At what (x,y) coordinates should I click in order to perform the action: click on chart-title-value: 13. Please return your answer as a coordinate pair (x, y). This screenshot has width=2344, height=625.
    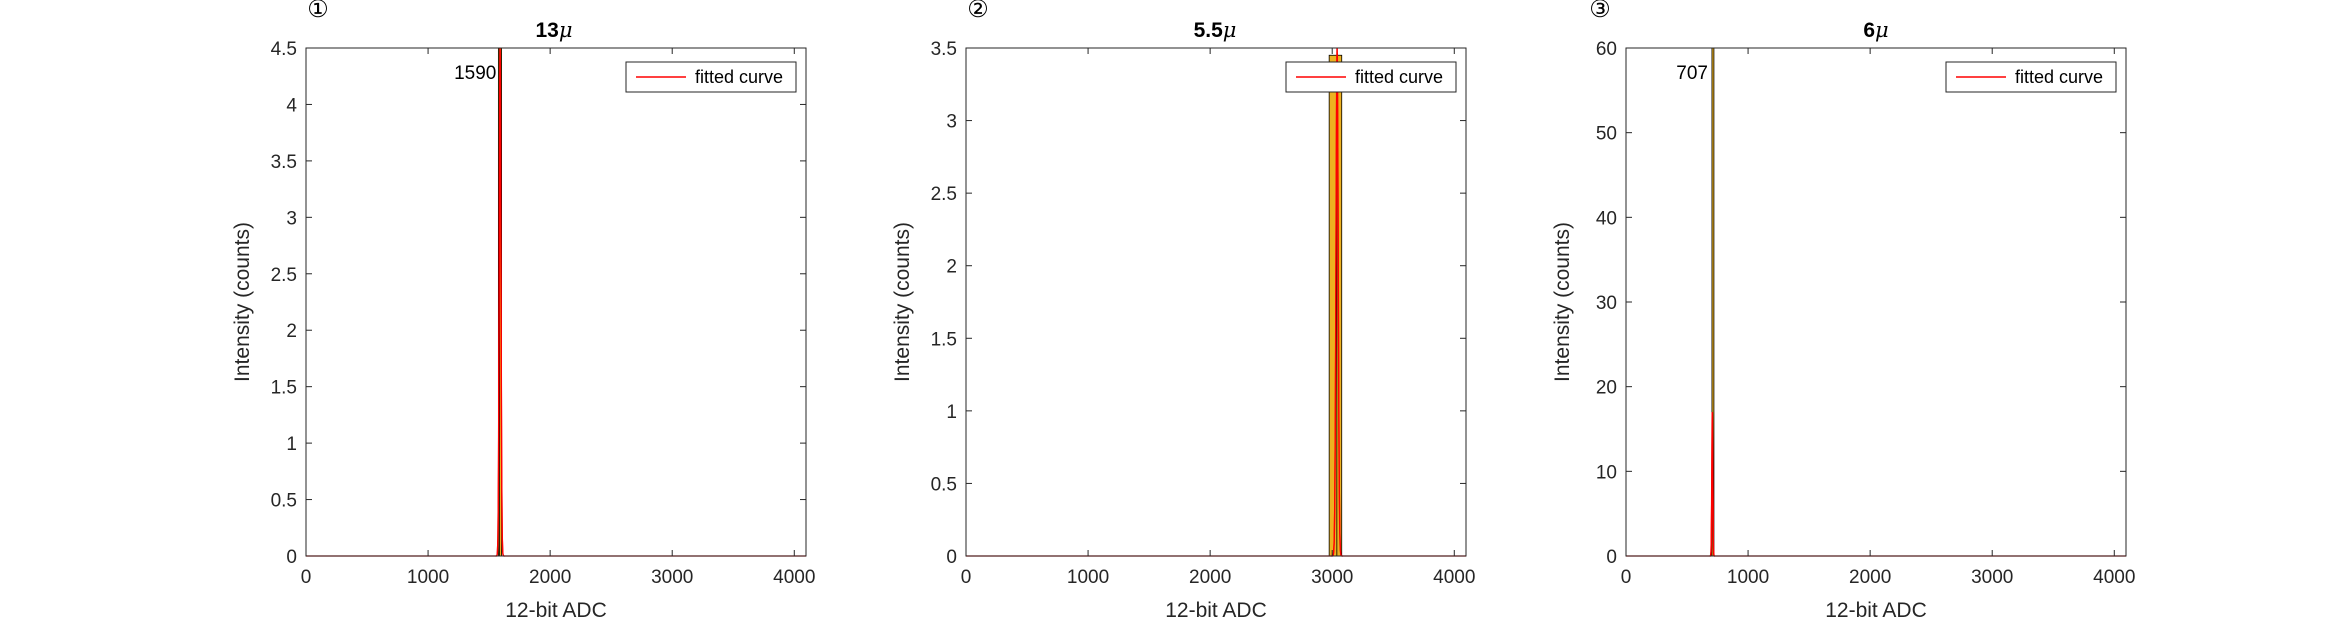
    Looking at the image, I should click on (546, 30).